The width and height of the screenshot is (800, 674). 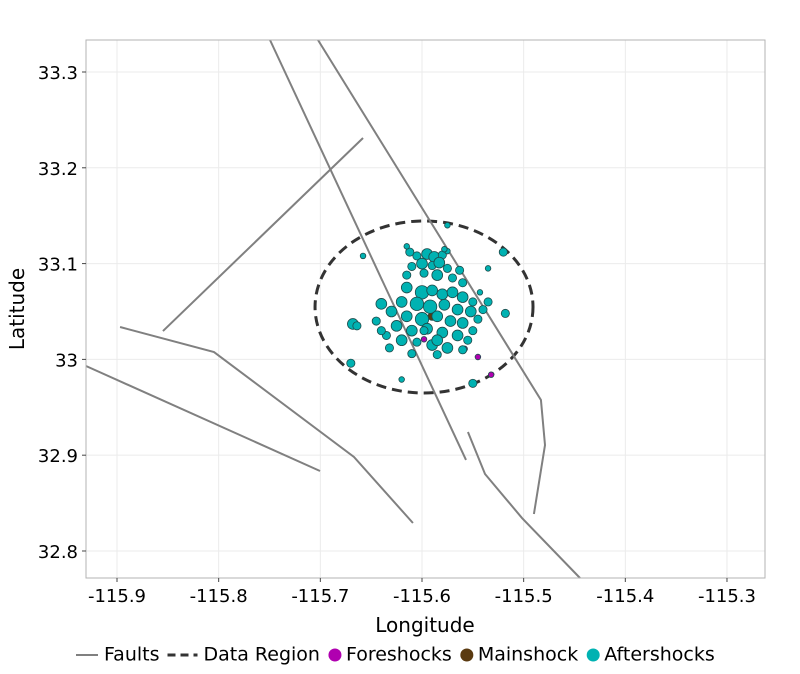 What do you see at coordinates (524, 596) in the screenshot?
I see `x-tick-label: -115.5` at bounding box center [524, 596].